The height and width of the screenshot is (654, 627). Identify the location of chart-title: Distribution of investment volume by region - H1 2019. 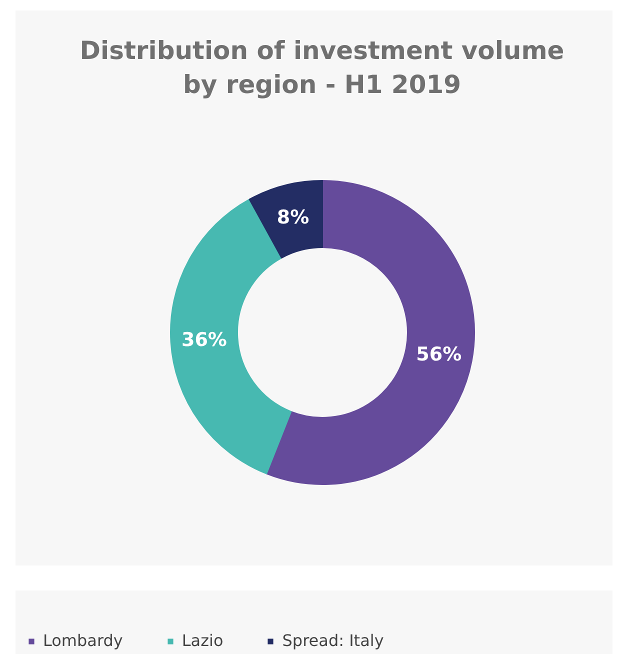
(322, 67).